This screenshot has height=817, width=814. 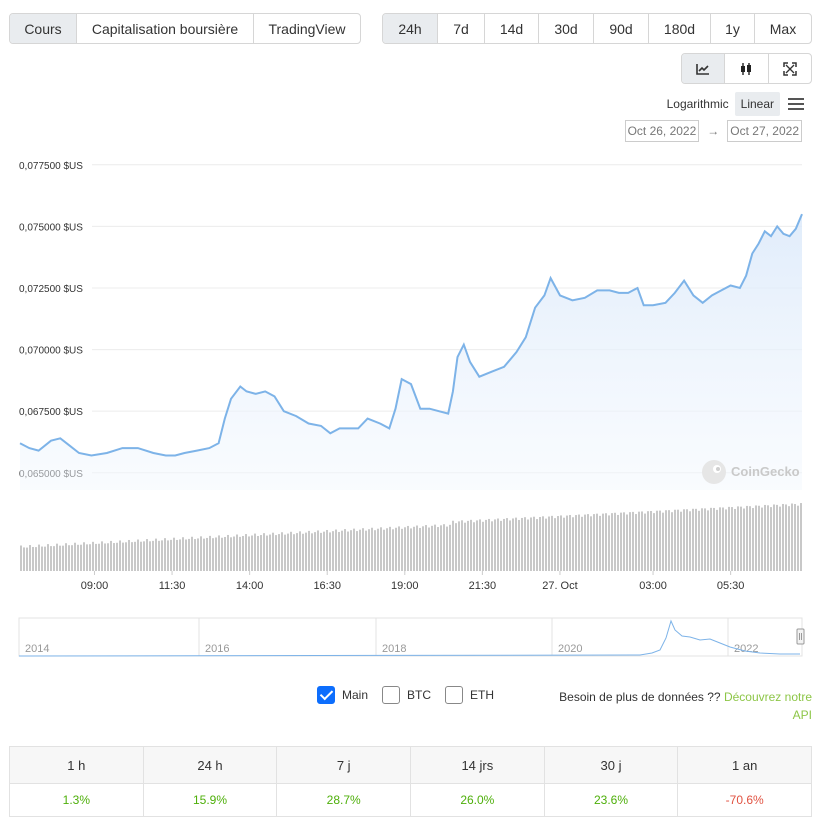 What do you see at coordinates (419, 695) in the screenshot?
I see `legend-btc-label: BTC` at bounding box center [419, 695].